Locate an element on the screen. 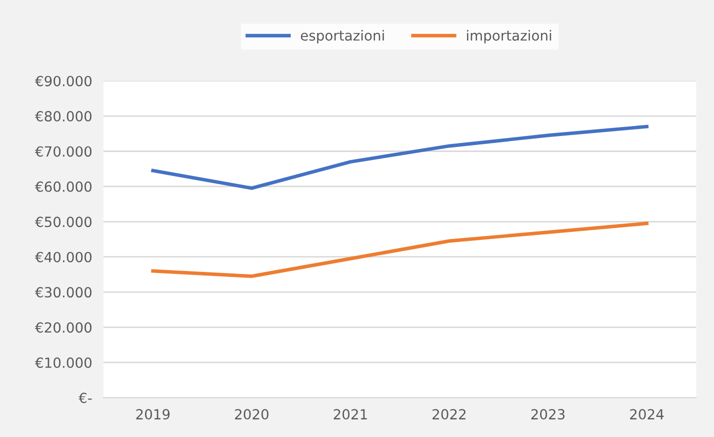  x-tick-label: 2024 is located at coordinates (647, 414).